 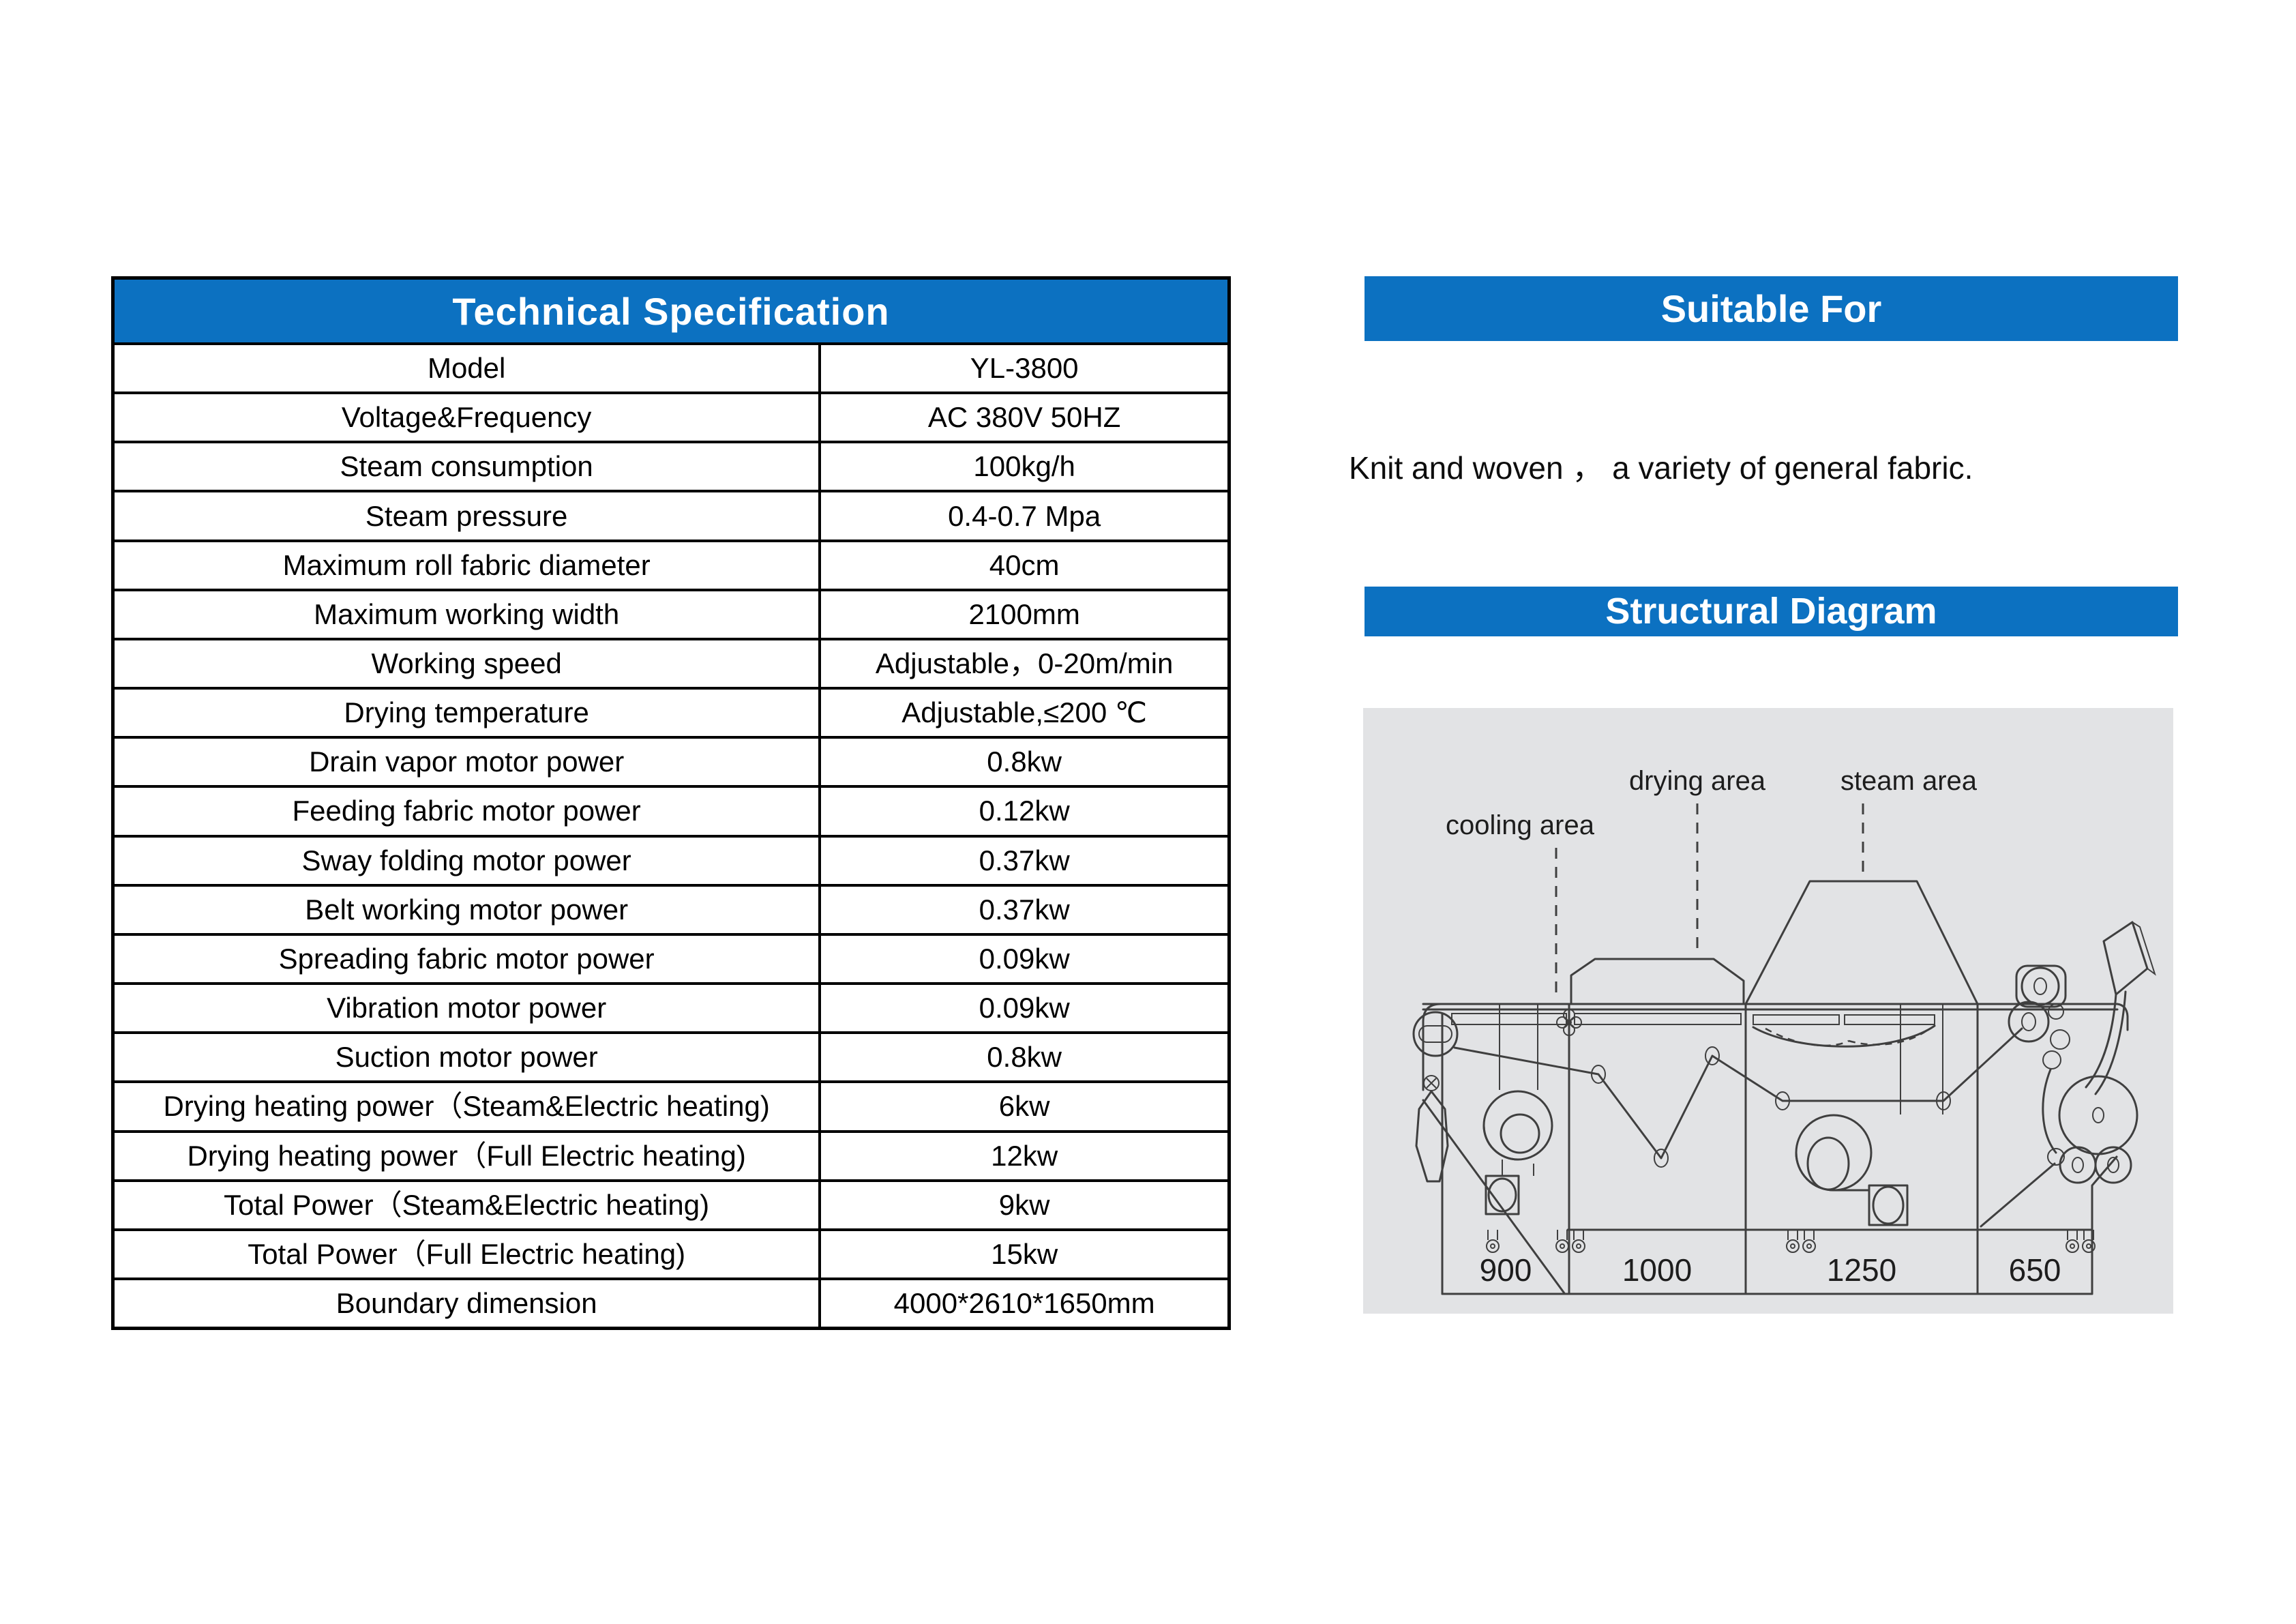 What do you see at coordinates (1025, 564) in the screenshot?
I see `spec-value: 40cm` at bounding box center [1025, 564].